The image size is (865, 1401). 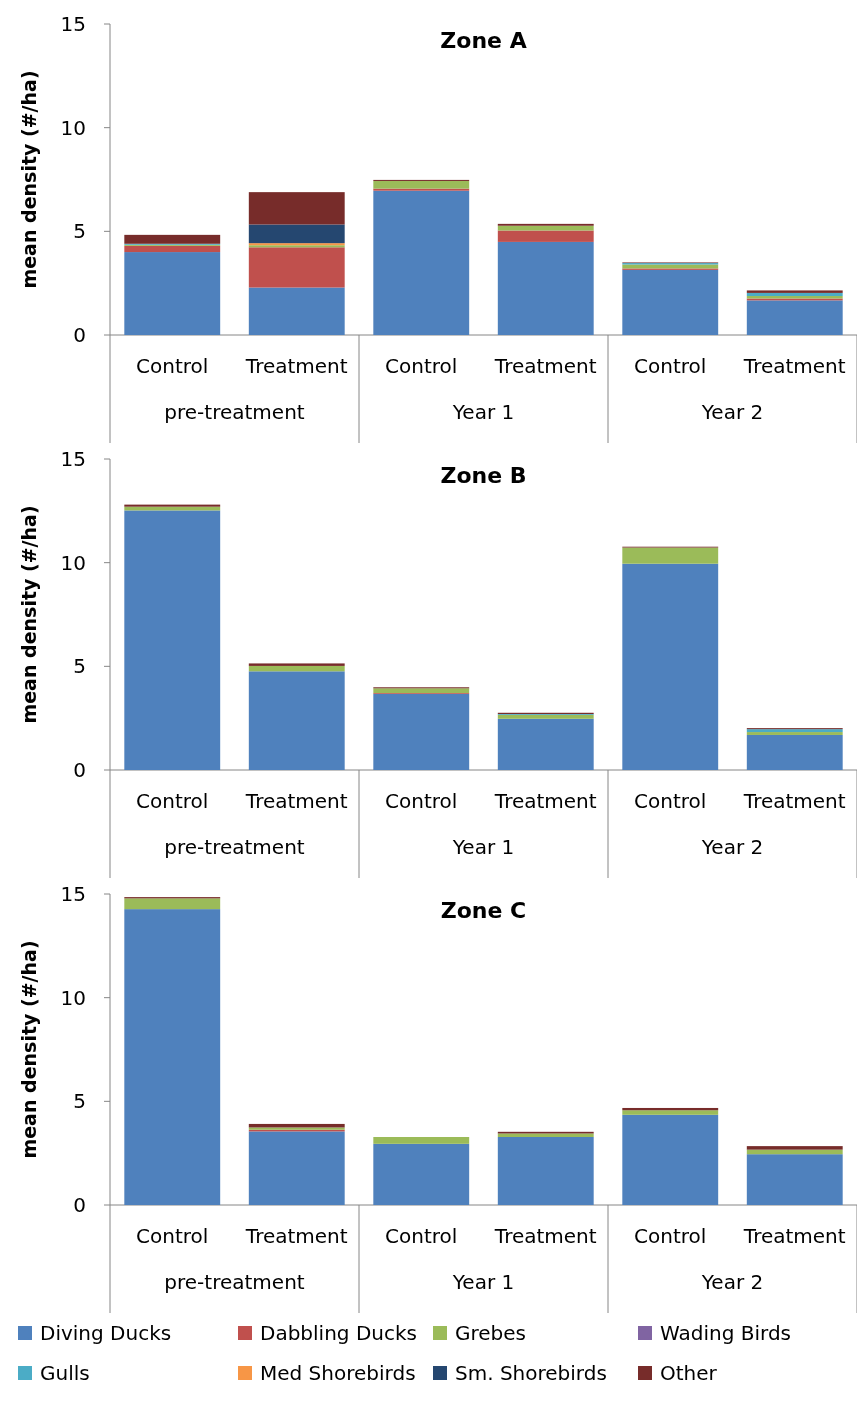 I want to click on legend-label: Diving Ducks, so click(x=106, y=1333).